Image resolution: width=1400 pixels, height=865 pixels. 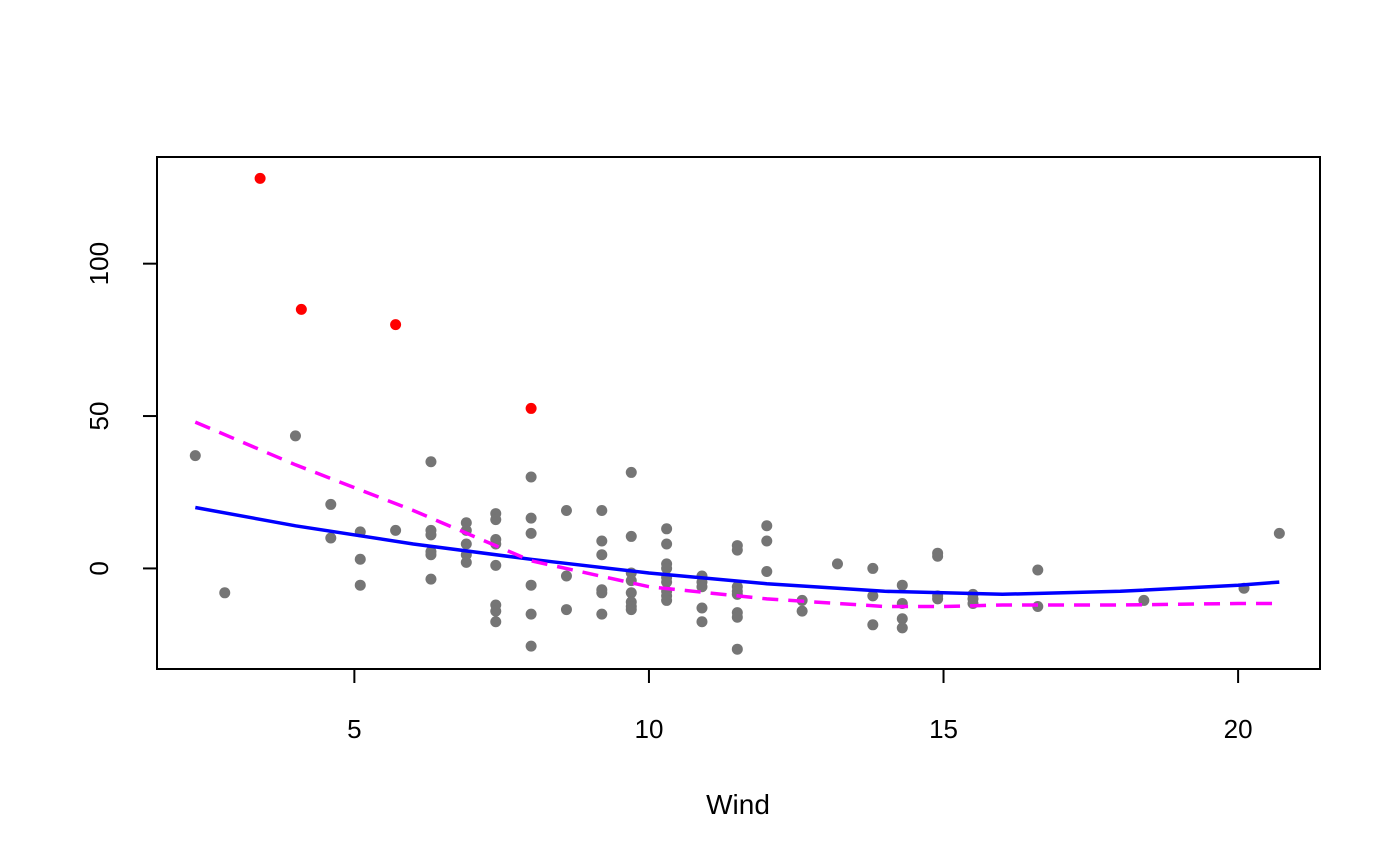 I want to click on y-tick-label: 50, so click(x=99, y=416).